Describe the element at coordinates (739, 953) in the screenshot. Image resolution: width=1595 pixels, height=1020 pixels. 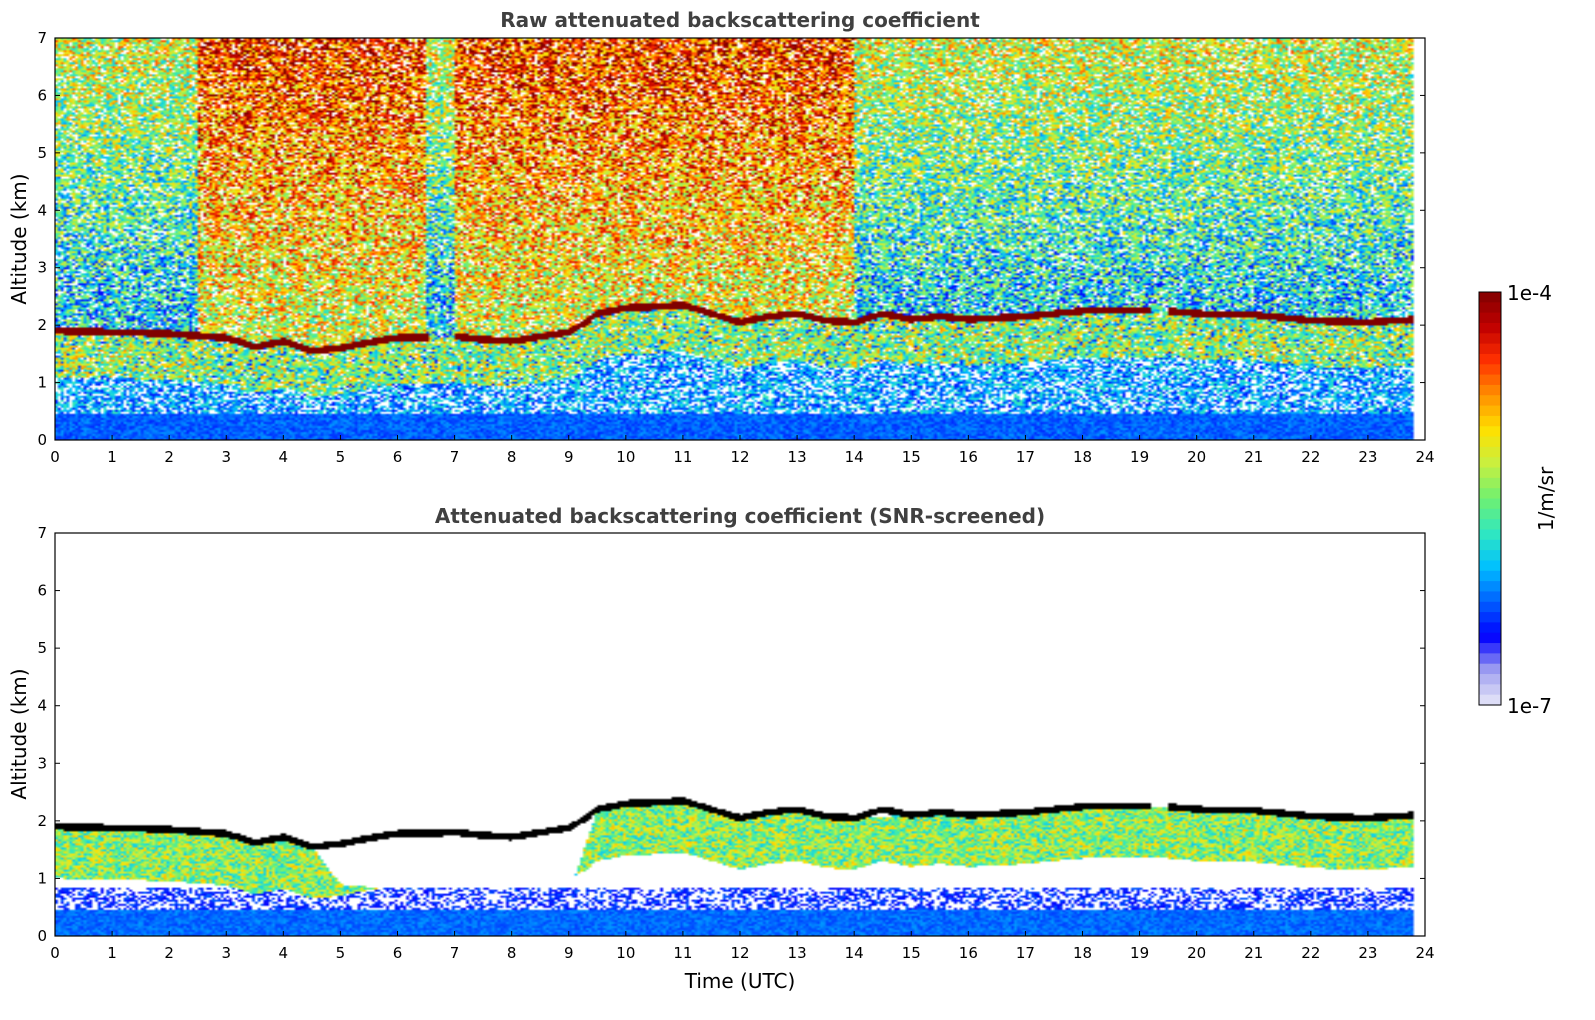
I see `x-tick-label: 12` at that location.